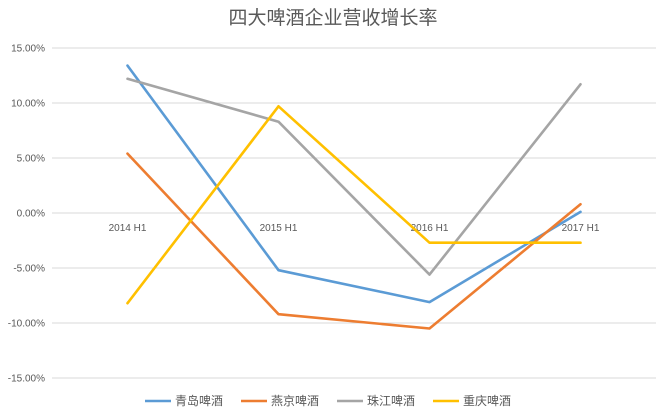  Describe the element at coordinates (26, 324) in the screenshot. I see `y-tick-label: -10.00%` at that location.